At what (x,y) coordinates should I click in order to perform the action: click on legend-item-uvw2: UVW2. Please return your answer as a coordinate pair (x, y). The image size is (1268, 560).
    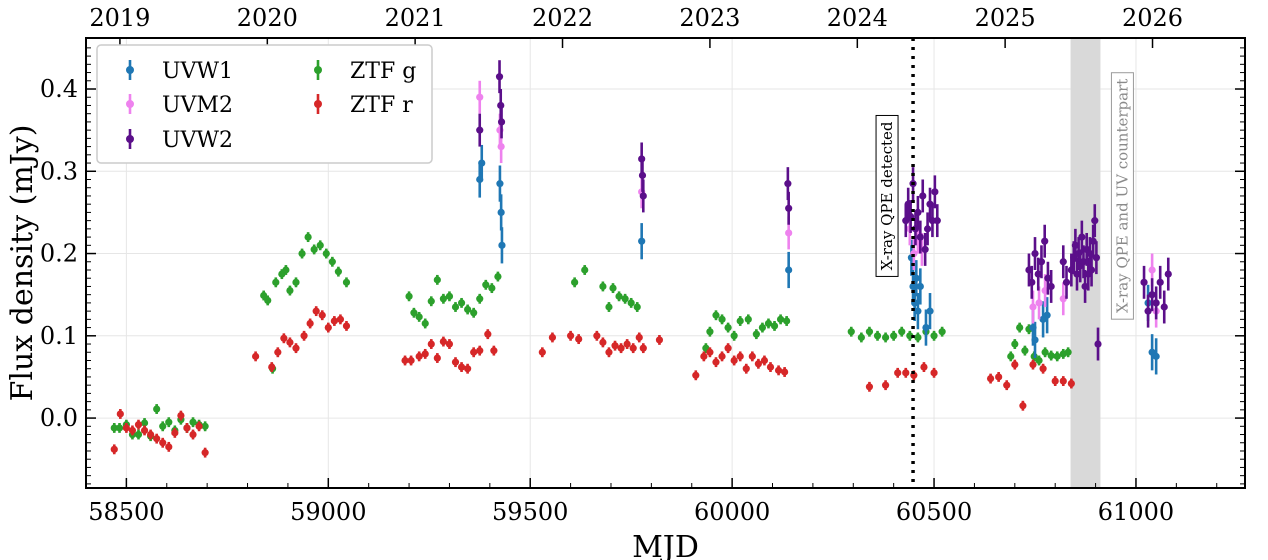
    Looking at the image, I should click on (179, 140).